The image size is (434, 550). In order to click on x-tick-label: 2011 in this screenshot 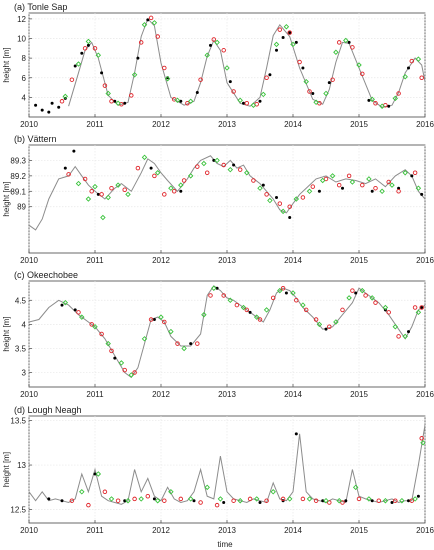, I will do `click(95, 530)`.